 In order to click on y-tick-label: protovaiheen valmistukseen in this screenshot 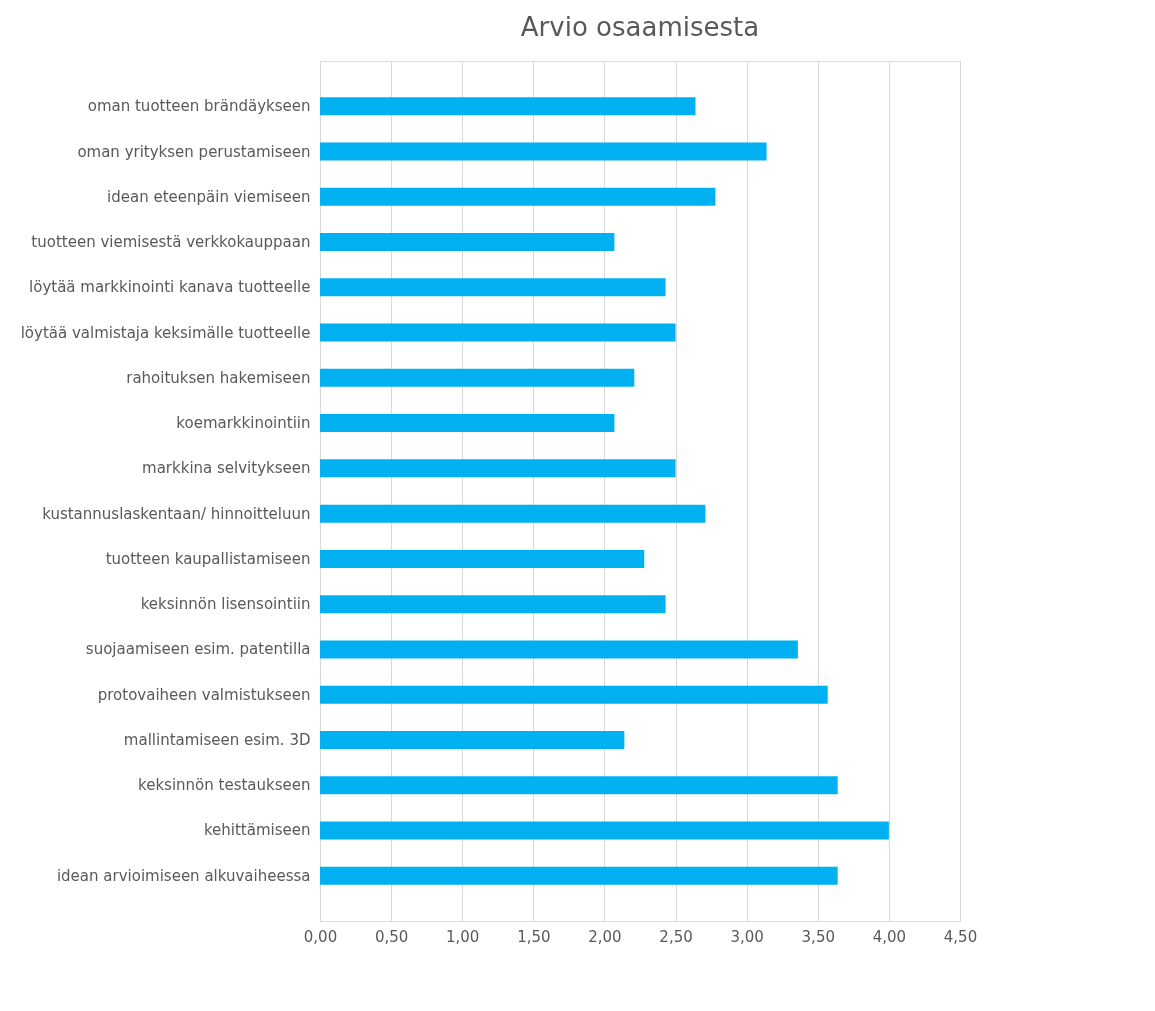, I will do `click(204, 694)`.